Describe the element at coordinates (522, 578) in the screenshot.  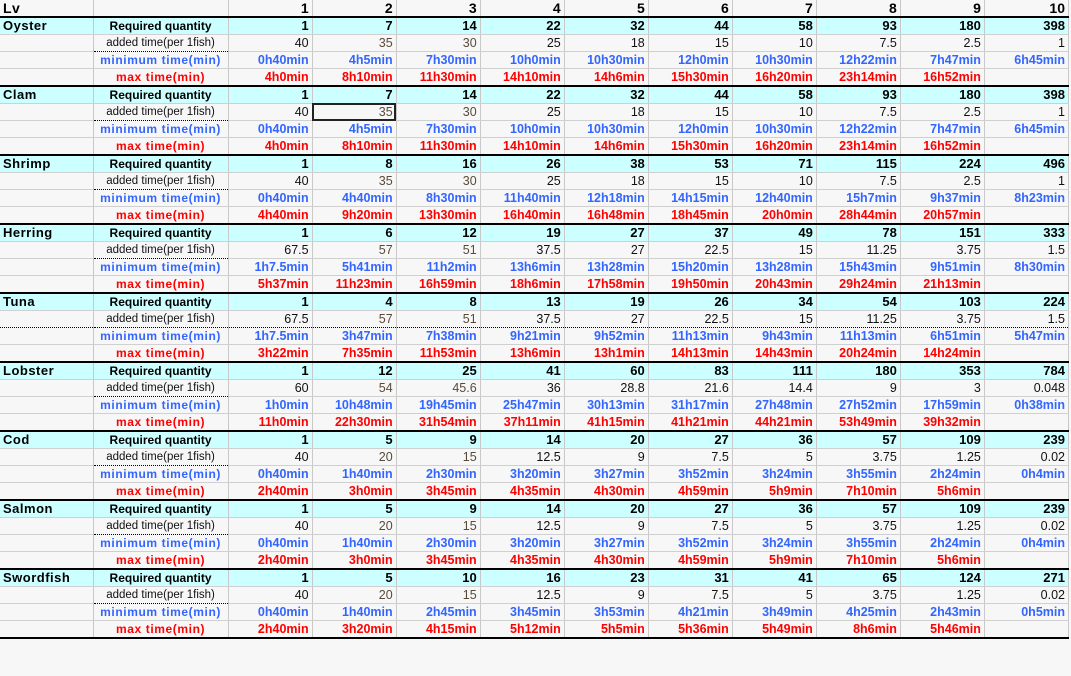
I see `req-cell: 16` at that location.